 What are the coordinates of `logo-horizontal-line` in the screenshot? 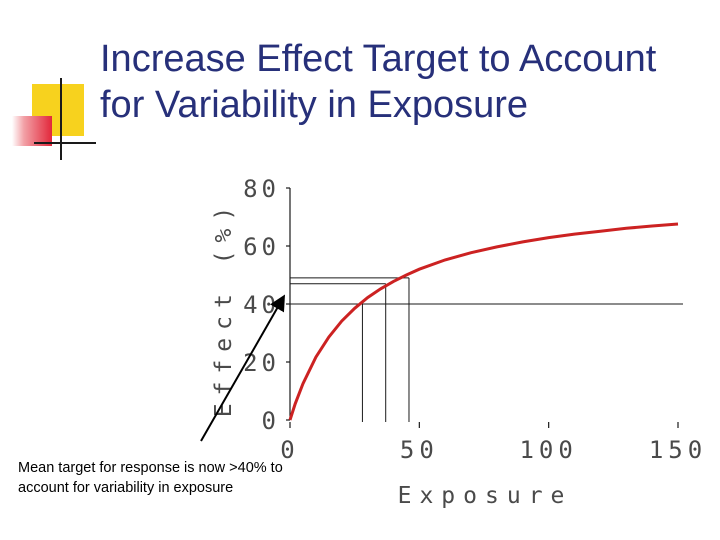 It's located at (65, 143).